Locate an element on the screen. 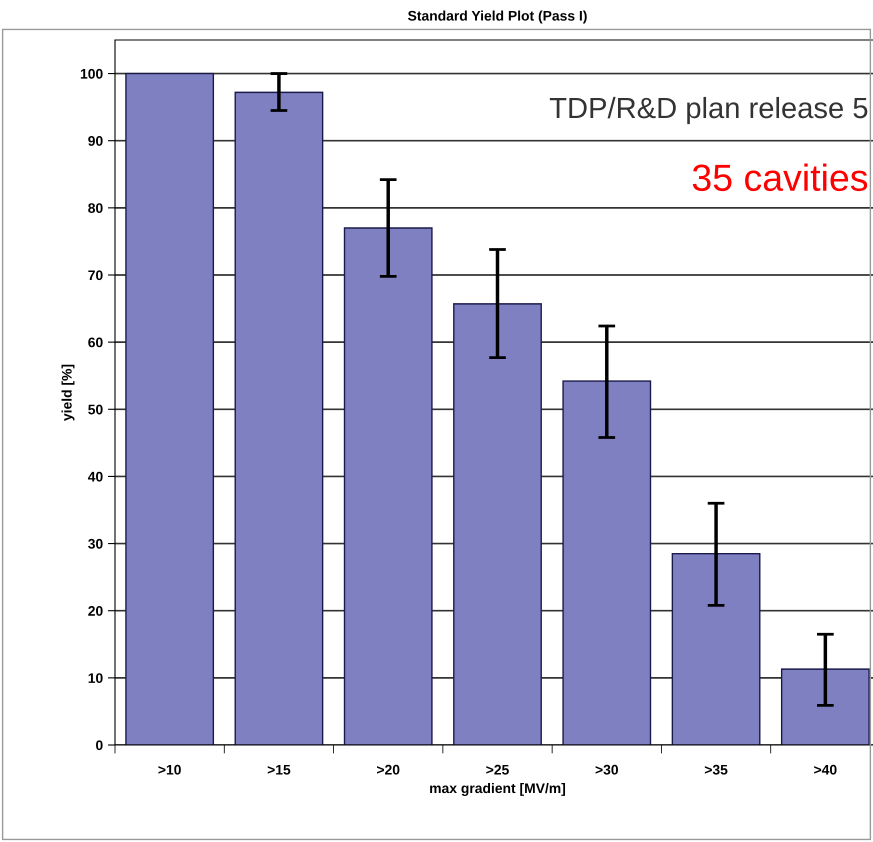 Image resolution: width=873 pixels, height=842 pixels. x-tick-label: >15 is located at coordinates (279, 769).